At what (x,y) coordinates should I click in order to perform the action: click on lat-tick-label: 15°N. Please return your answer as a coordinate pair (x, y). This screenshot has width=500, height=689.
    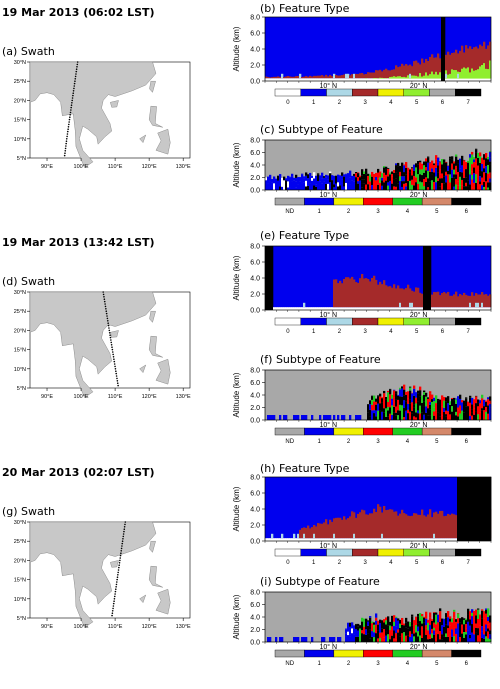
    Looking at the image, I should click on (20, 581).